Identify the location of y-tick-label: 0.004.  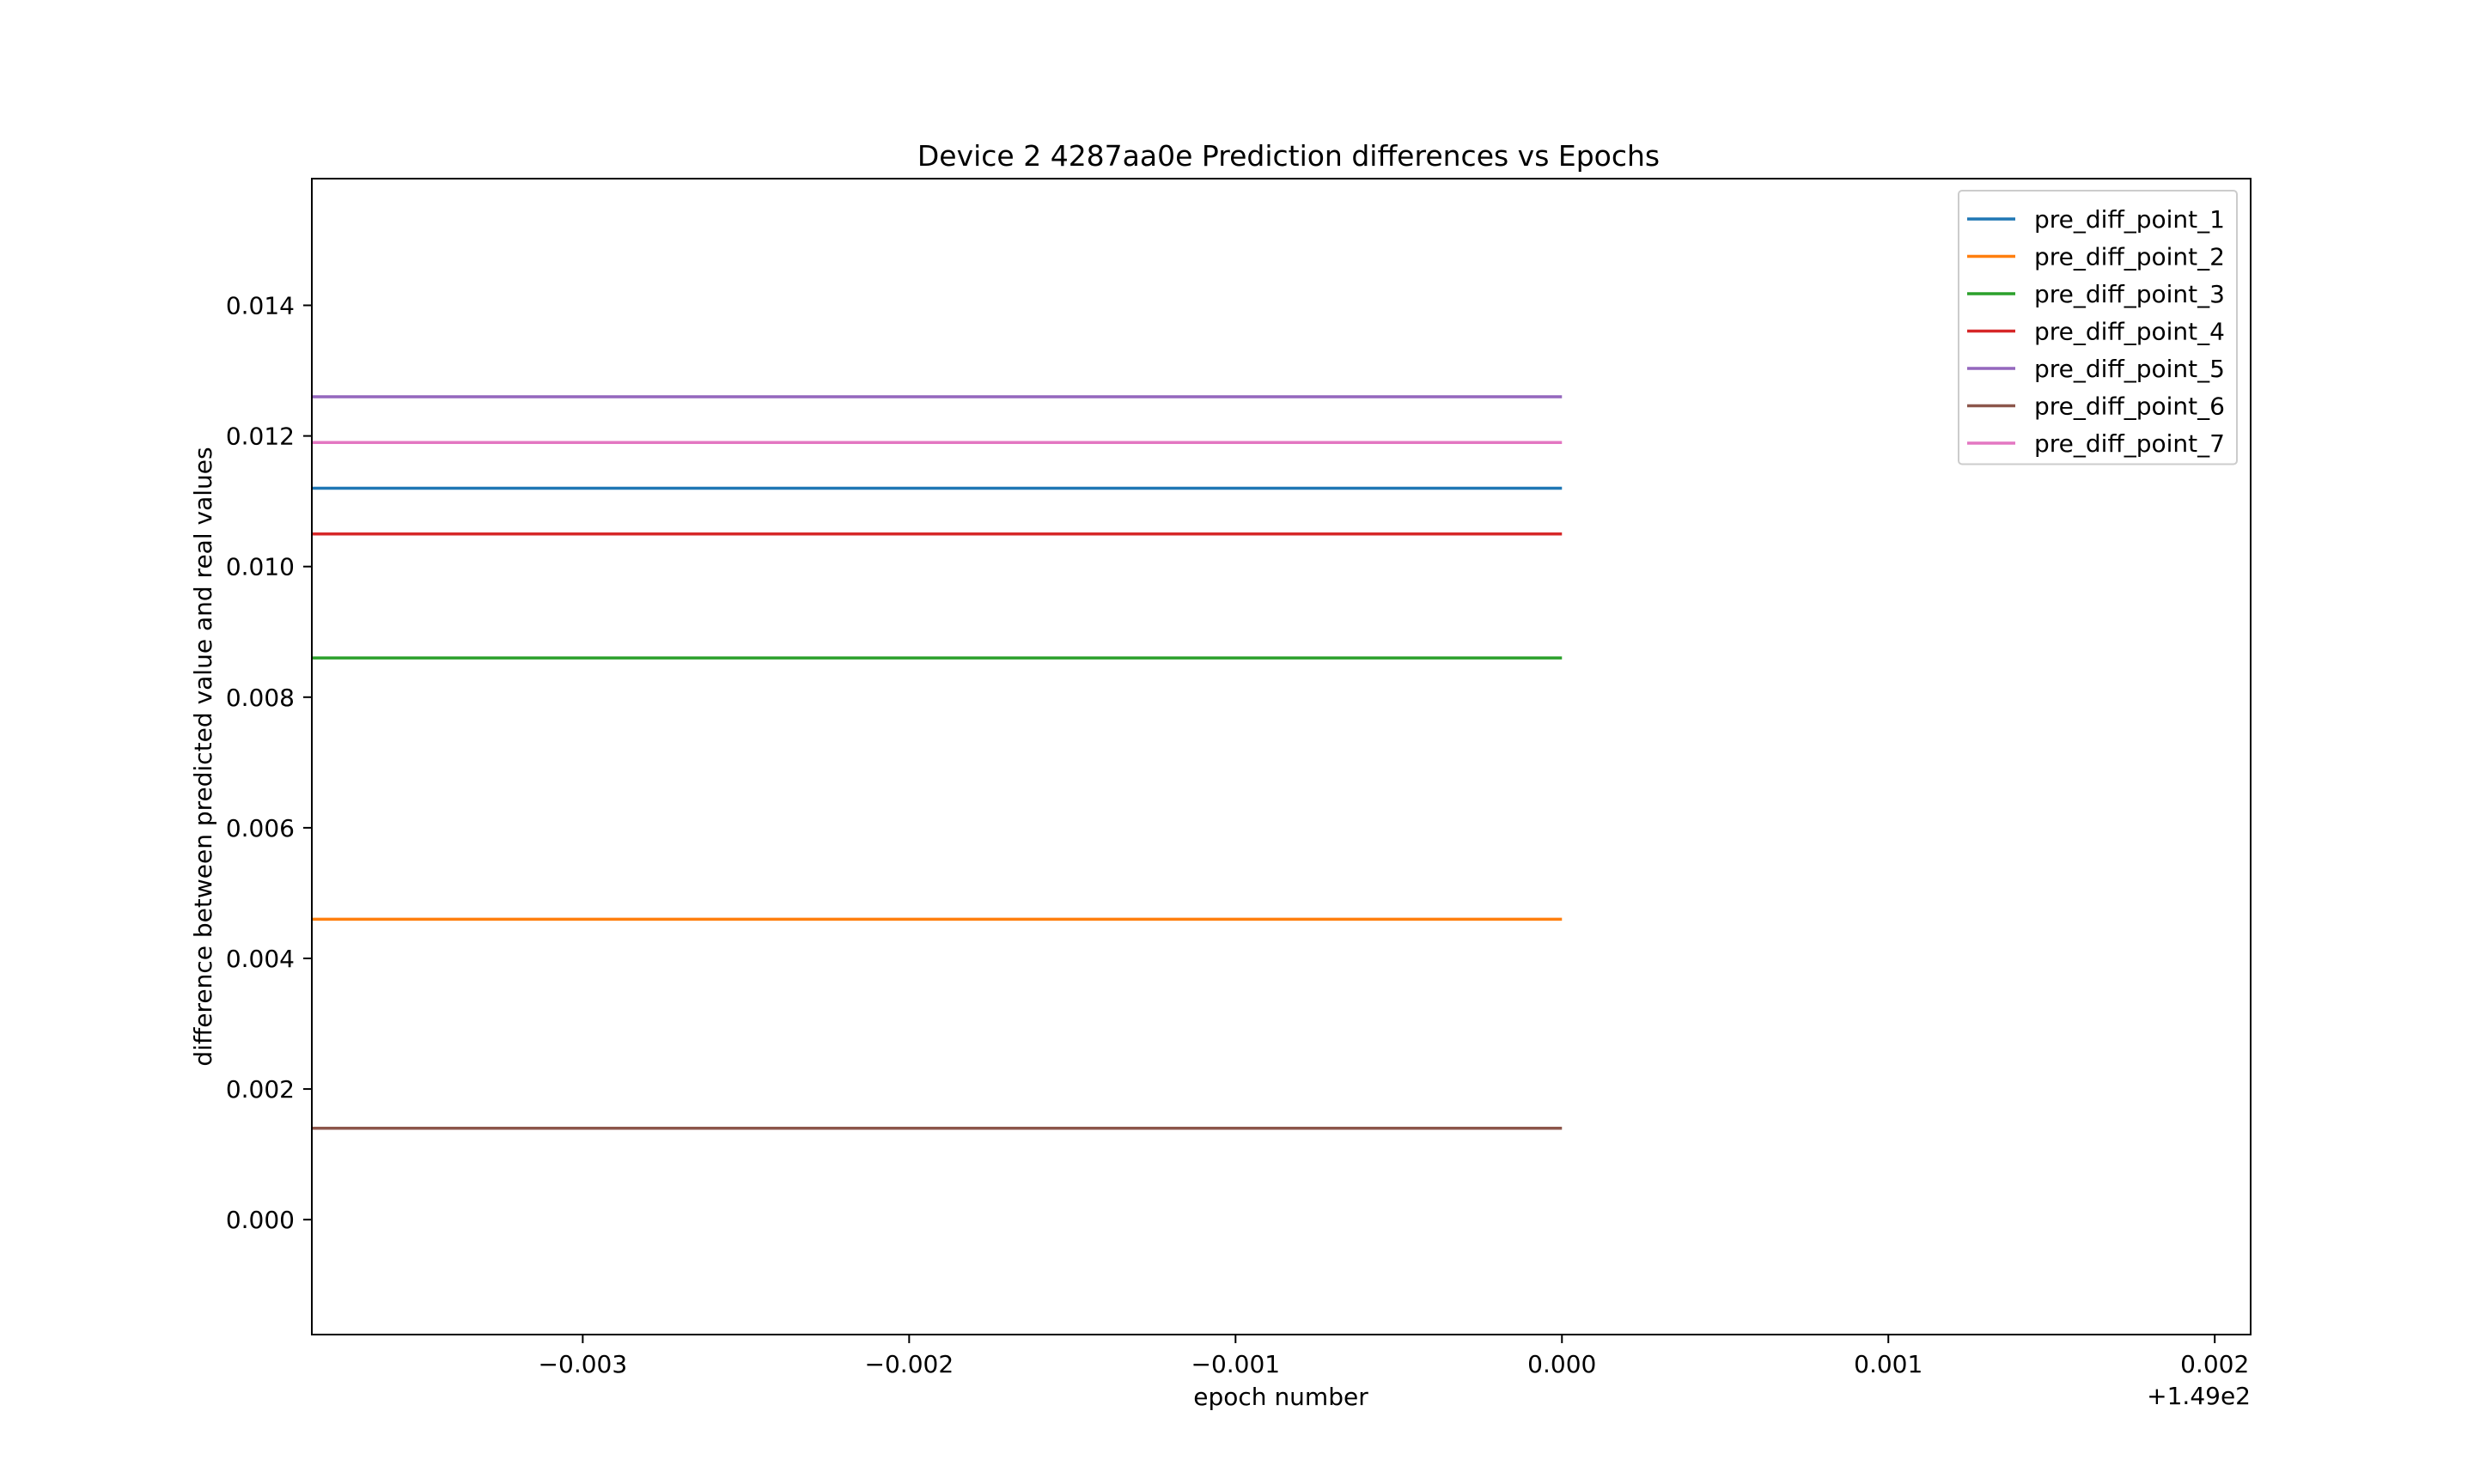
(260, 959).